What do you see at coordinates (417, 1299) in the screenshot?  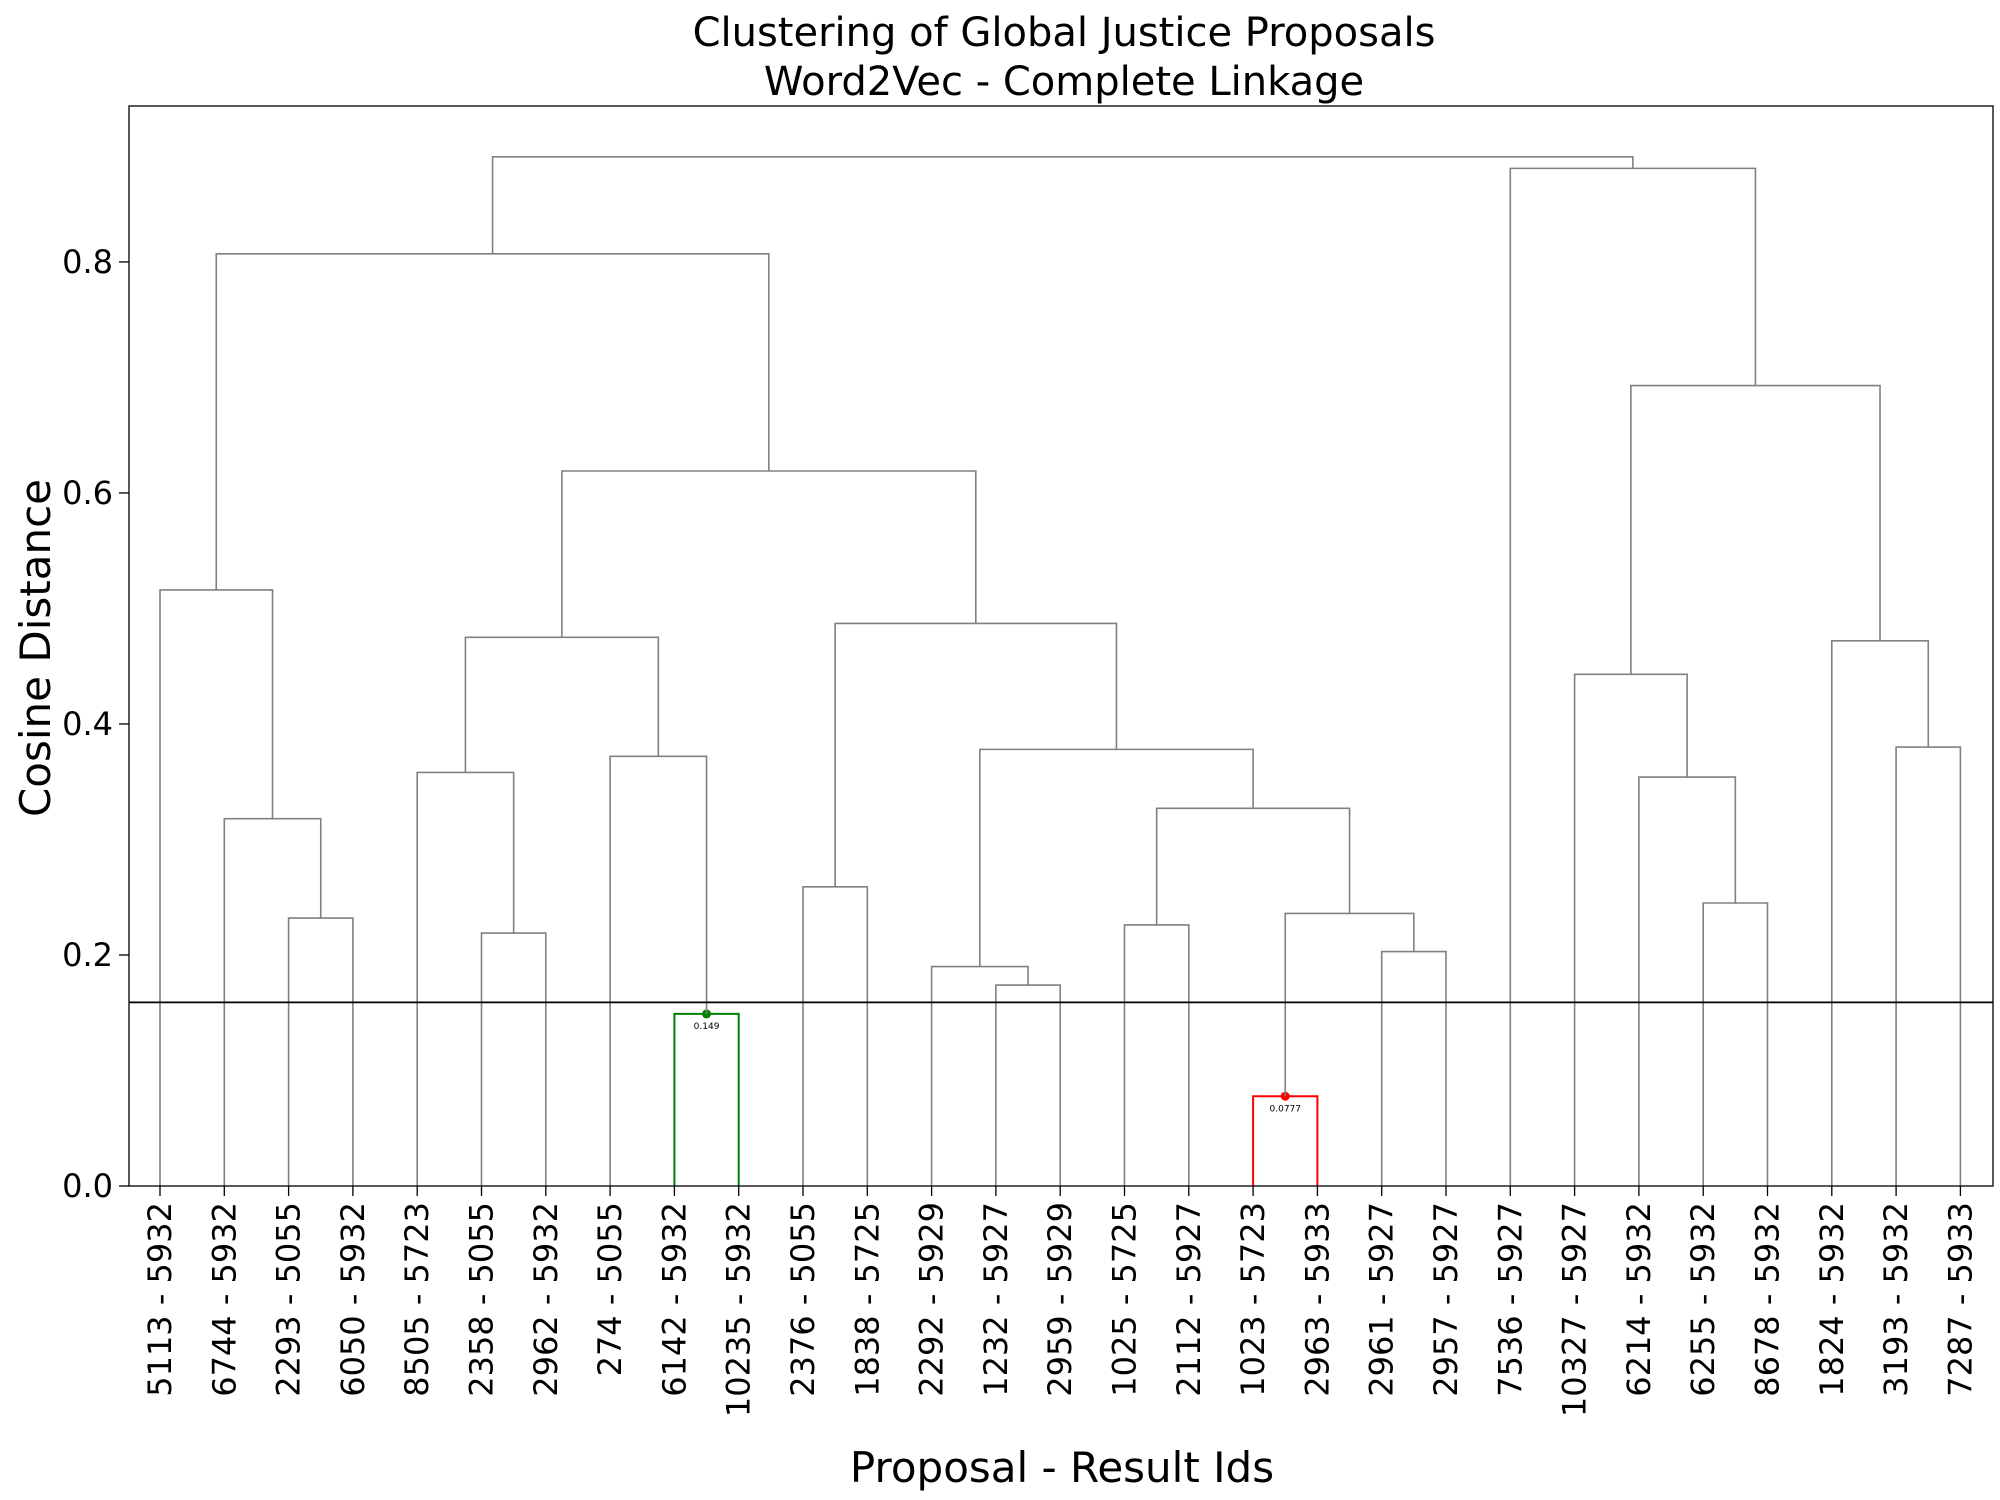 I see `leaf-label: 8505 - 5723` at bounding box center [417, 1299].